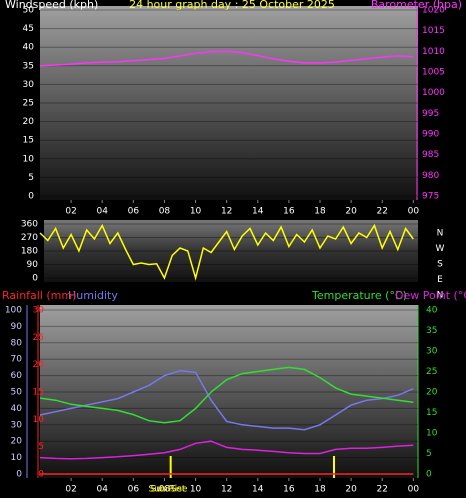 Image resolution: width=466 pixels, height=498 pixels. I want to click on y-tick-label: 80, so click(17, 343).